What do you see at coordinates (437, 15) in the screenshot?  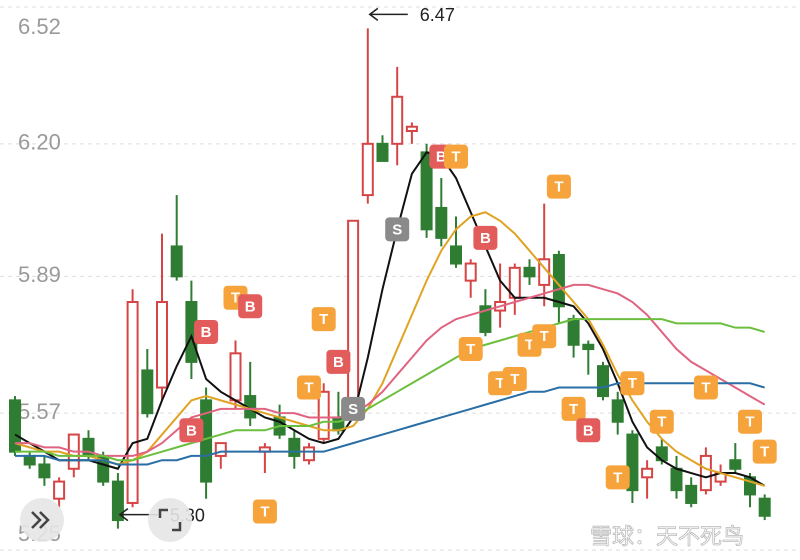 I see `annotation-label: 6.47` at bounding box center [437, 15].